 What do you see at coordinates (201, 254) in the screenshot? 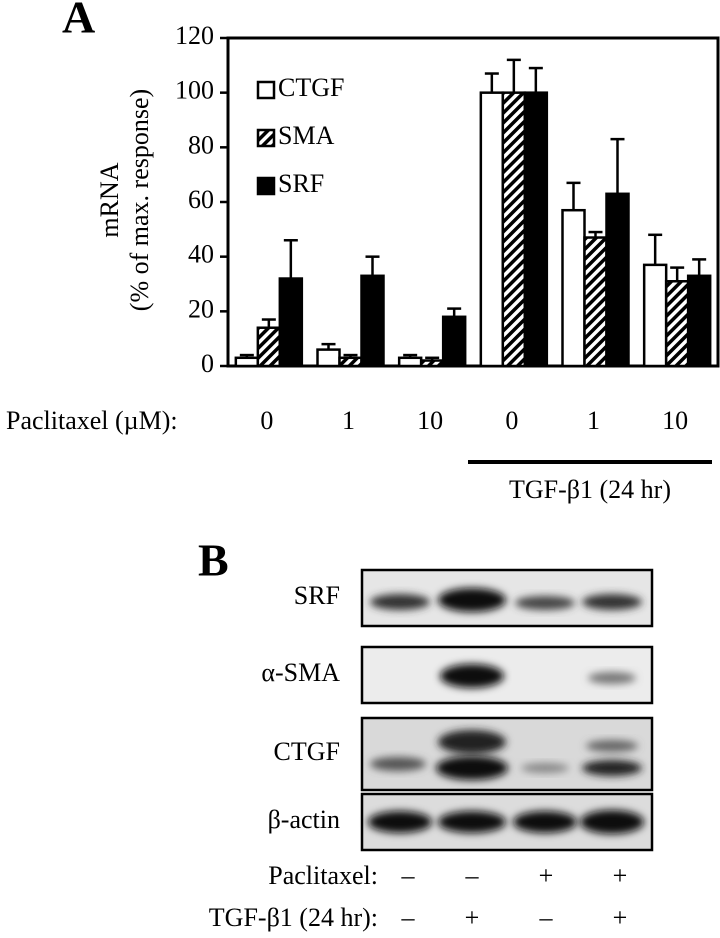
I see `y-tick-label: 40` at bounding box center [201, 254].